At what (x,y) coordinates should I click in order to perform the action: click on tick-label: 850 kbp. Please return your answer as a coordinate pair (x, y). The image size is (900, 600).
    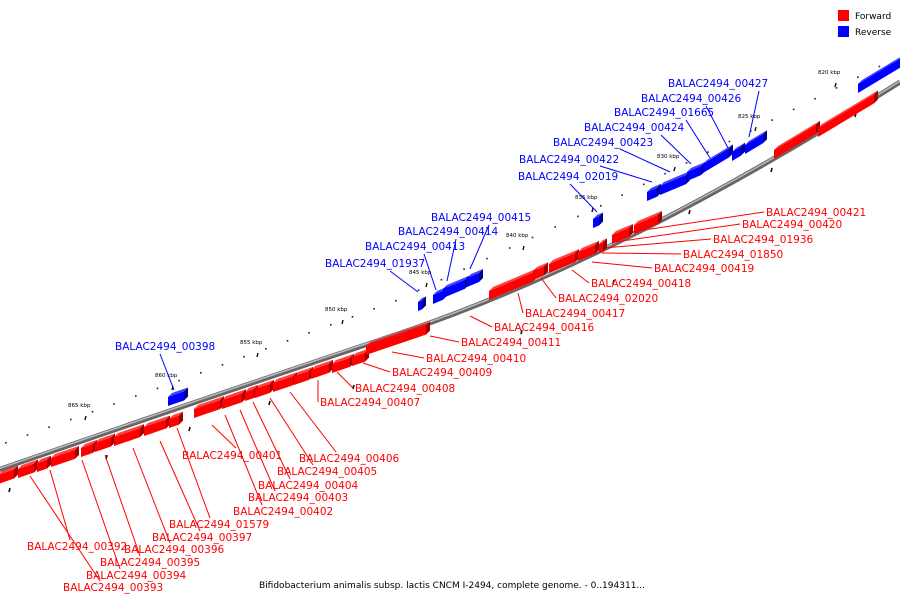
    Looking at the image, I should click on (336, 310).